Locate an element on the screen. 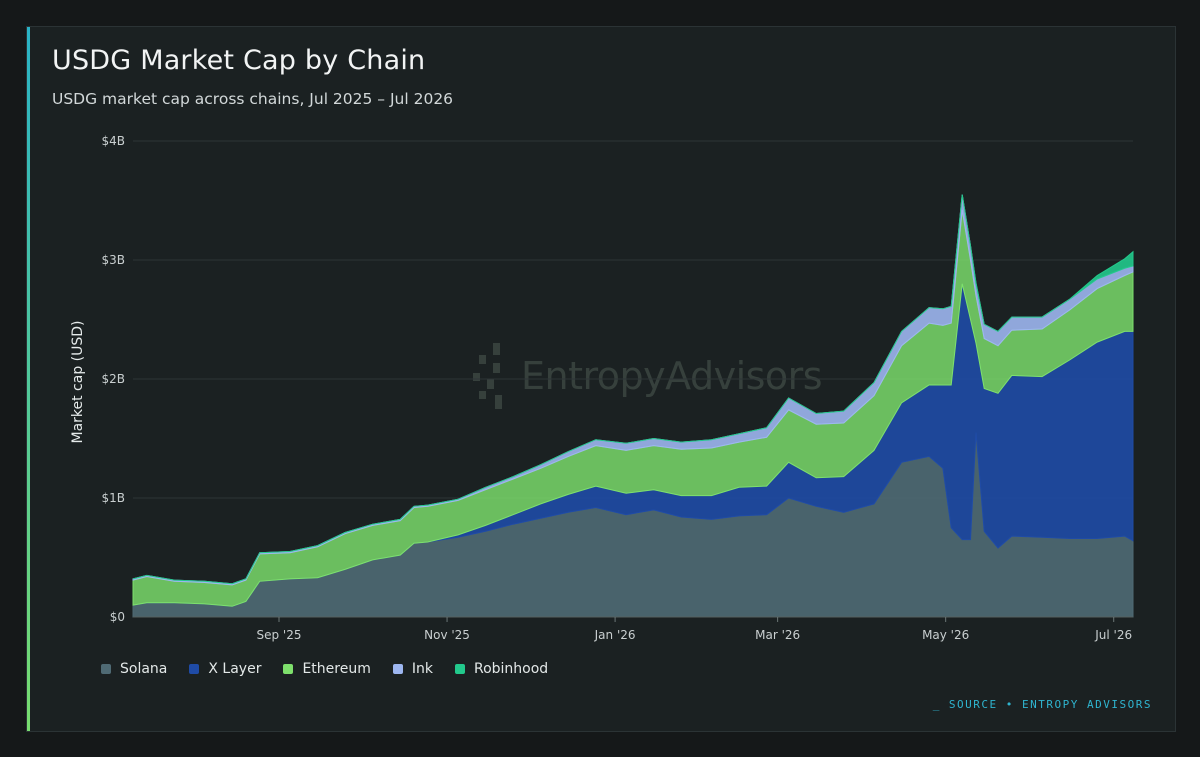 The height and width of the screenshot is (757, 1200). legend-item-robinhood: Robinhood is located at coordinates (501, 669).